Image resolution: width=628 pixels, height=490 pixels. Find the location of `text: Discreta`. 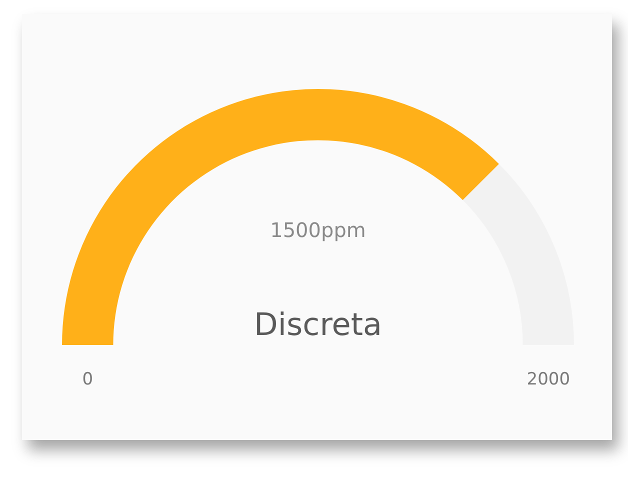

text: Discreta is located at coordinates (318, 325).